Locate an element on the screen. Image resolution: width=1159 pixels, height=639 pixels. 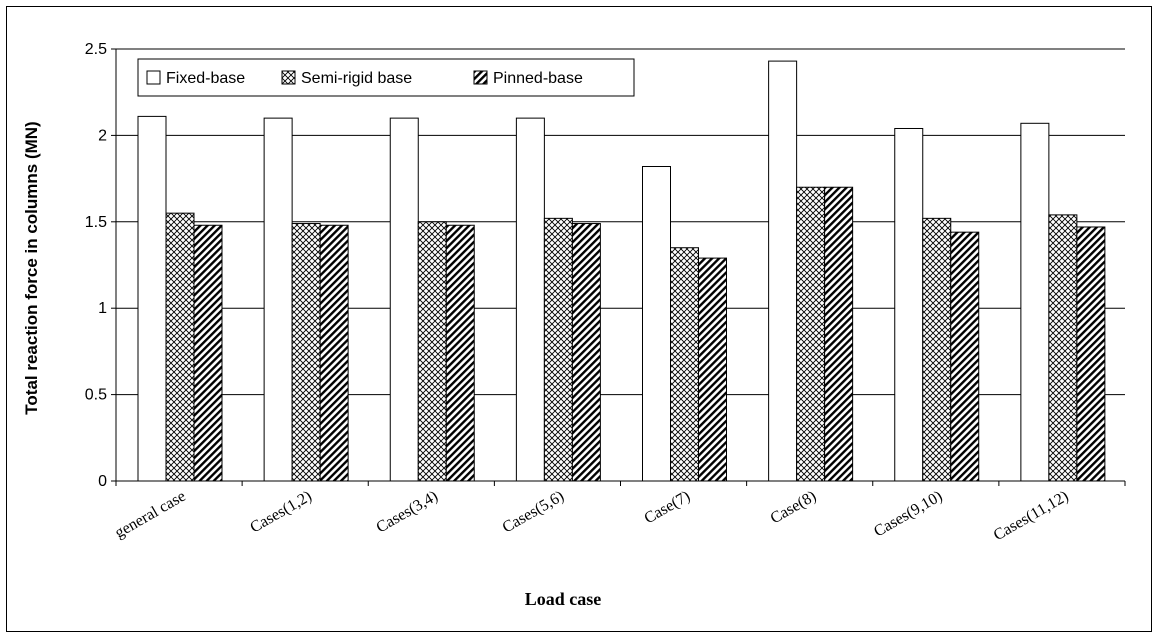
x-tick-label: general case is located at coordinates (150, 515).